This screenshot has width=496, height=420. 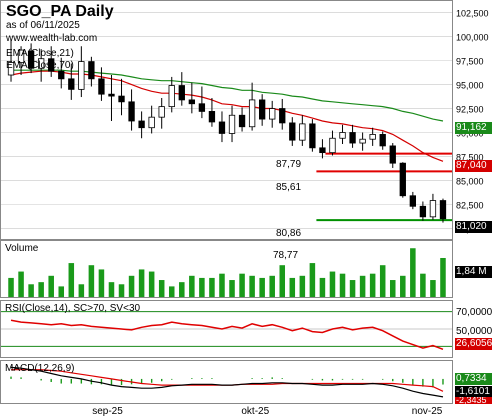 What do you see at coordinates (474, 331) in the screenshot?
I see `rsi-axis-50: 50,0000` at bounding box center [474, 331].